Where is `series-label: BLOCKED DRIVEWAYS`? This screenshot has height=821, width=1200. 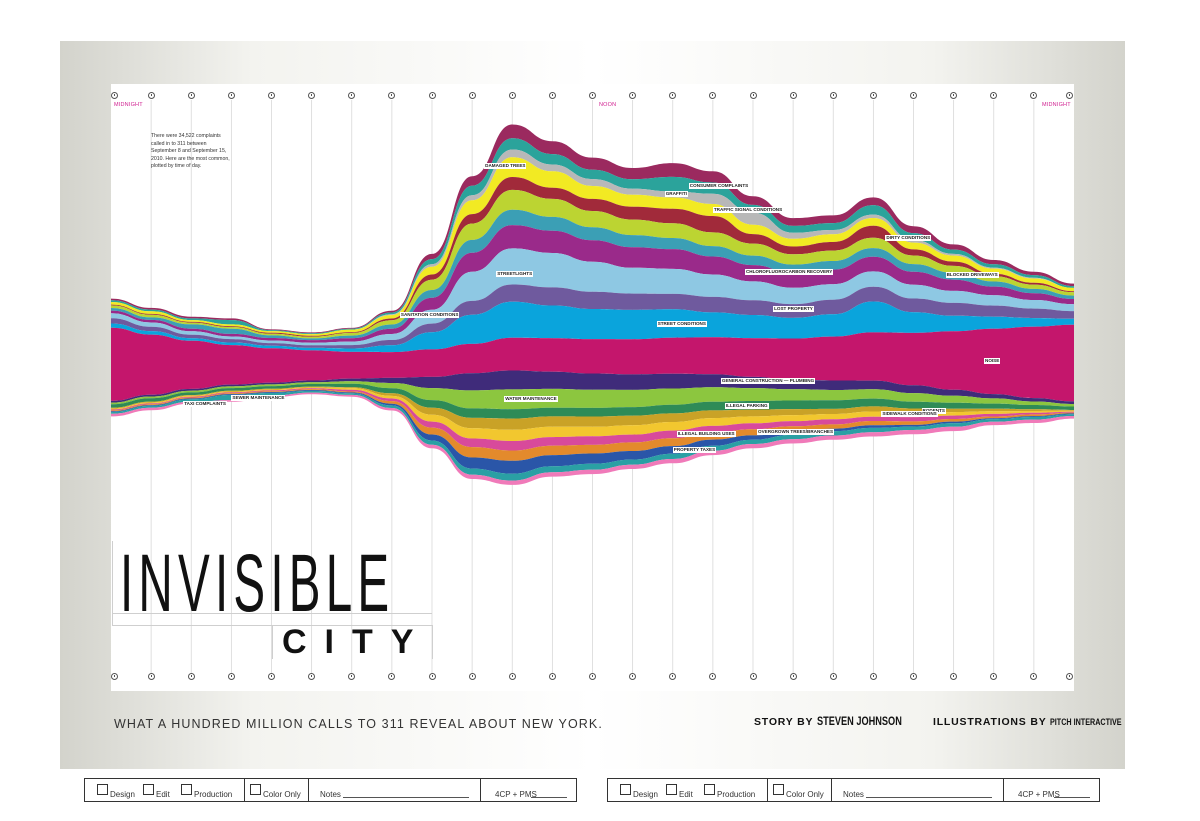 series-label: BLOCKED DRIVEWAYS is located at coordinates (972, 274).